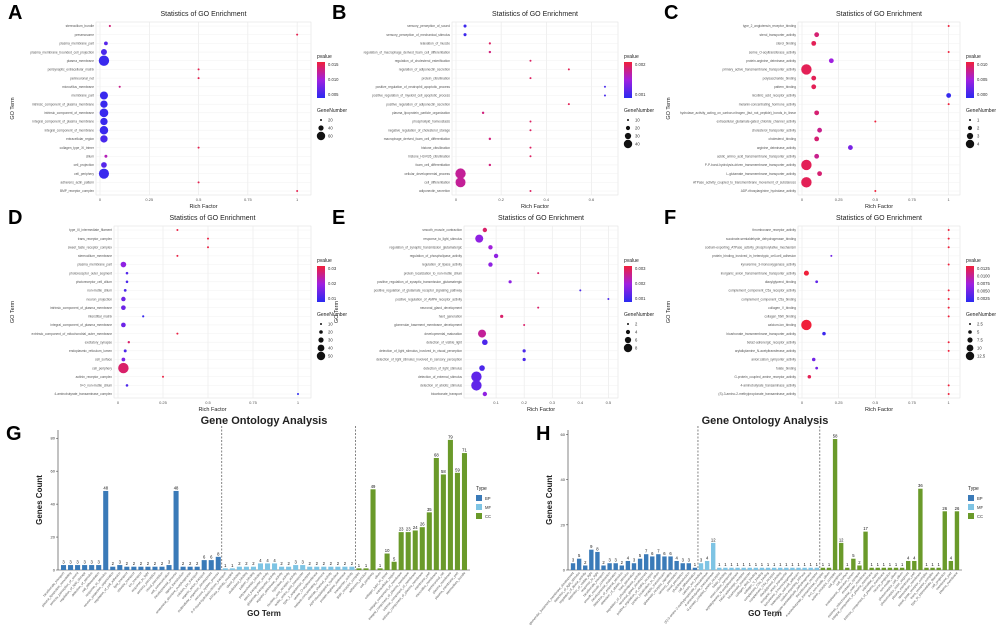  What do you see at coordinates (442, 265) in the screenshot?
I see `go-term-label: regulation_of_lipase_activity` at bounding box center [442, 265].